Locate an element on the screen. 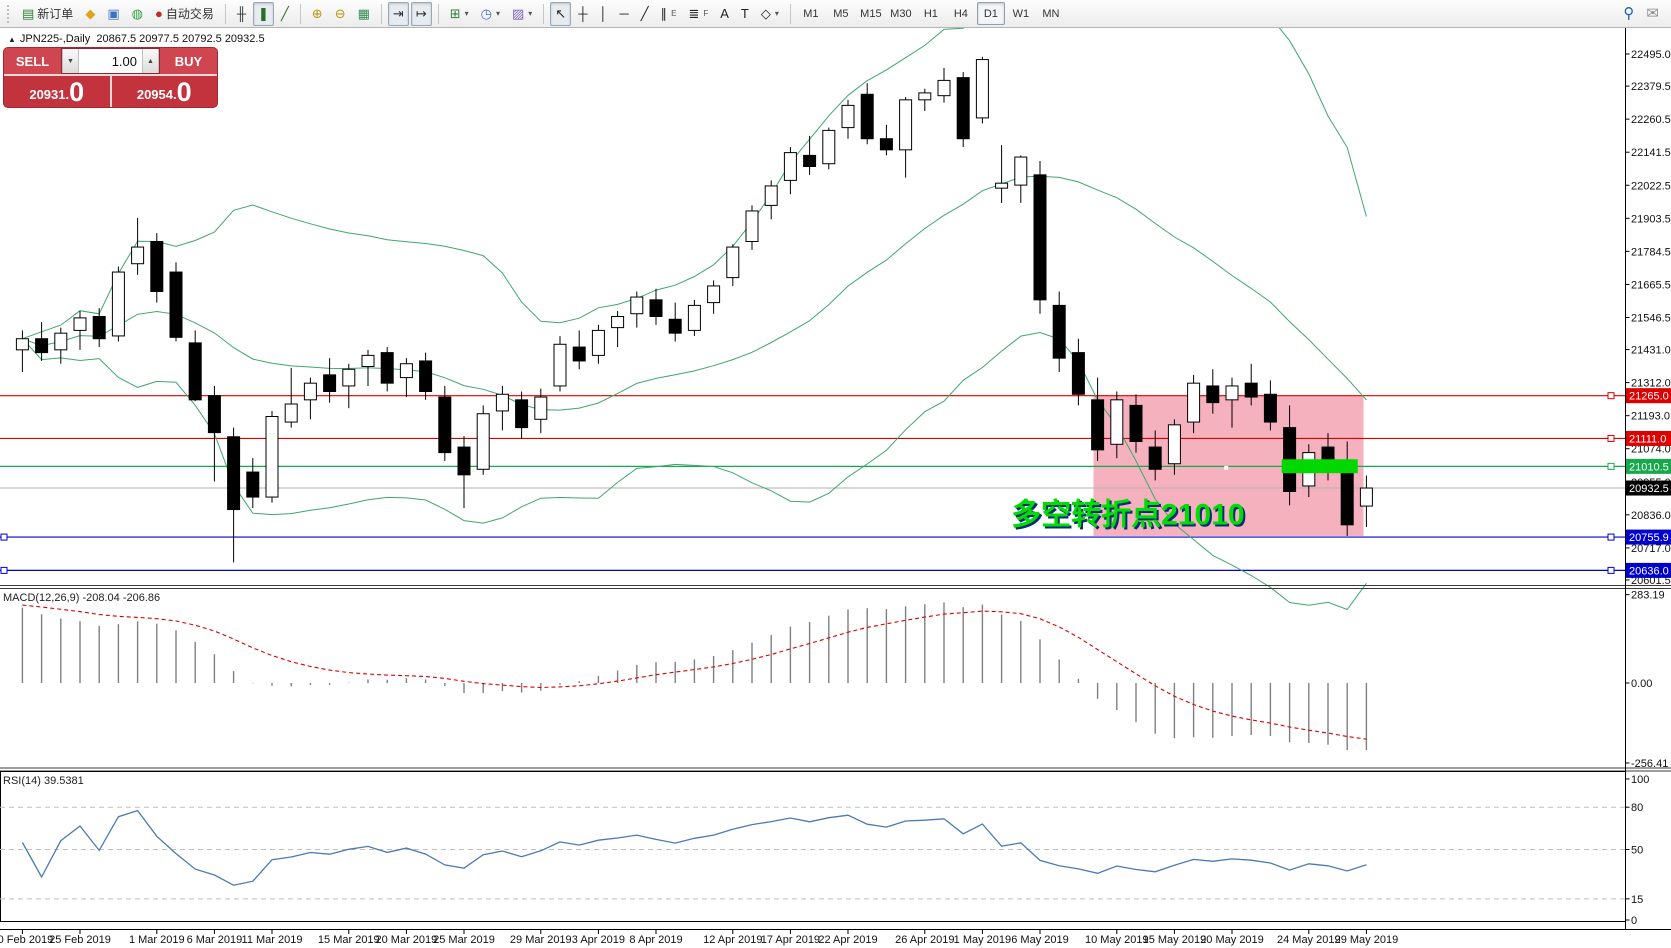 This screenshot has width=1671, height=948. periods-button: ◷ ▾ is located at coordinates (490, 14).